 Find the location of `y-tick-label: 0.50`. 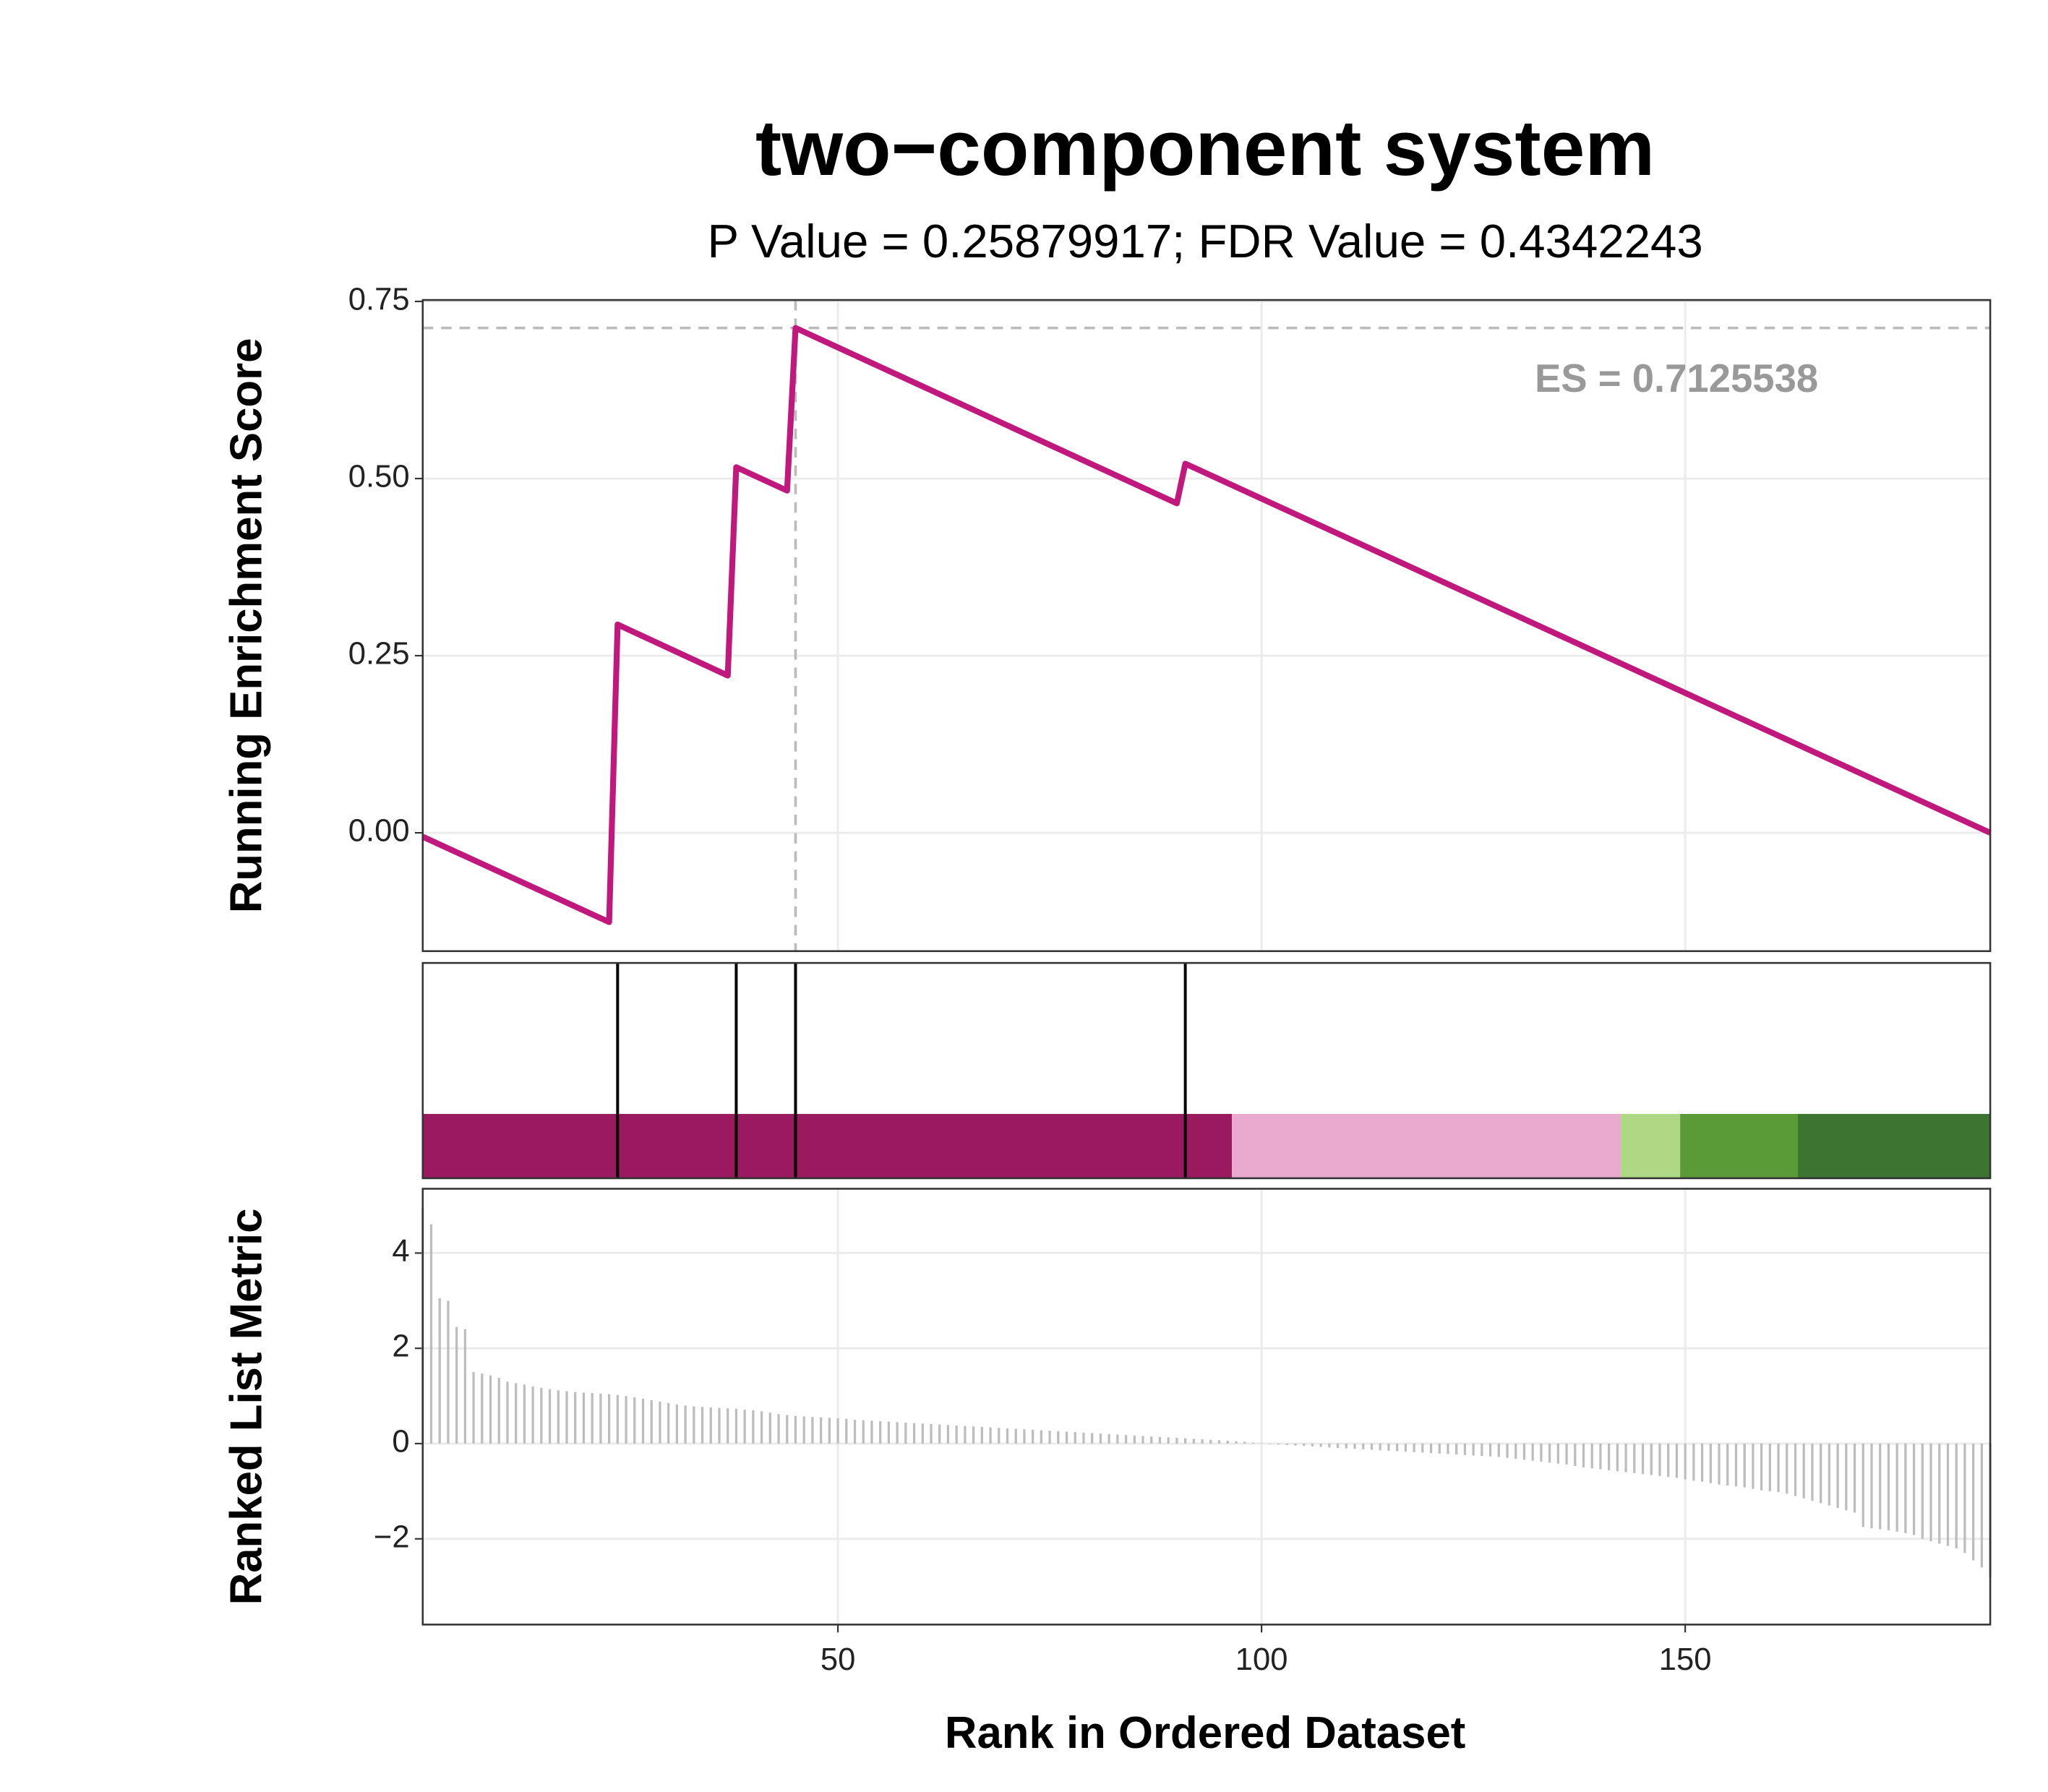

y-tick-label: 0.50 is located at coordinates (379, 477).